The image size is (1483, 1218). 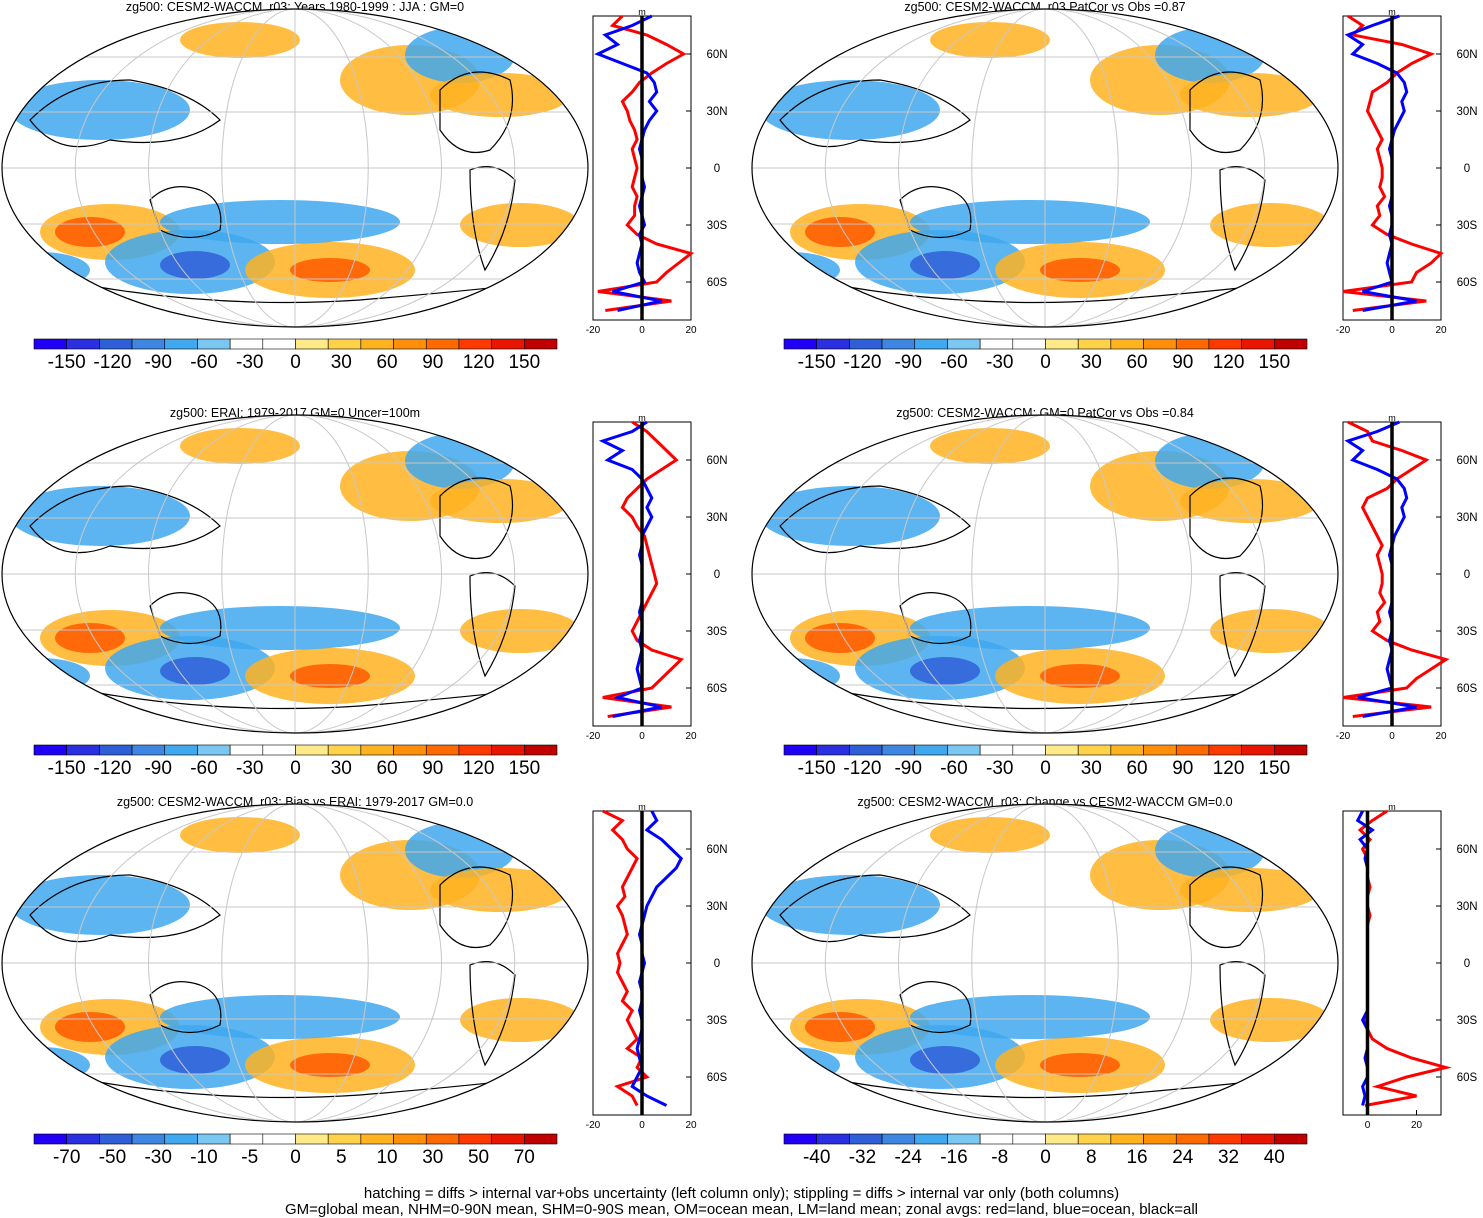 What do you see at coordinates (1466, 850) in the screenshot?
I see `profile-lat-label: 60N` at bounding box center [1466, 850].